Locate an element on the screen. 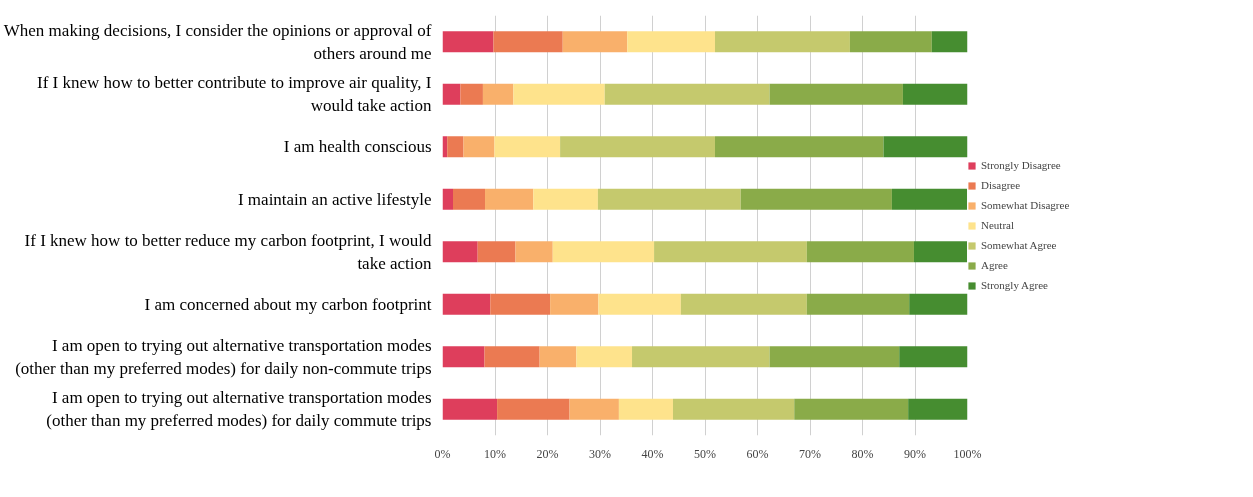 Image resolution: width=1253 pixels, height=497 pixels. legend-label: Neutral is located at coordinates (997, 225).